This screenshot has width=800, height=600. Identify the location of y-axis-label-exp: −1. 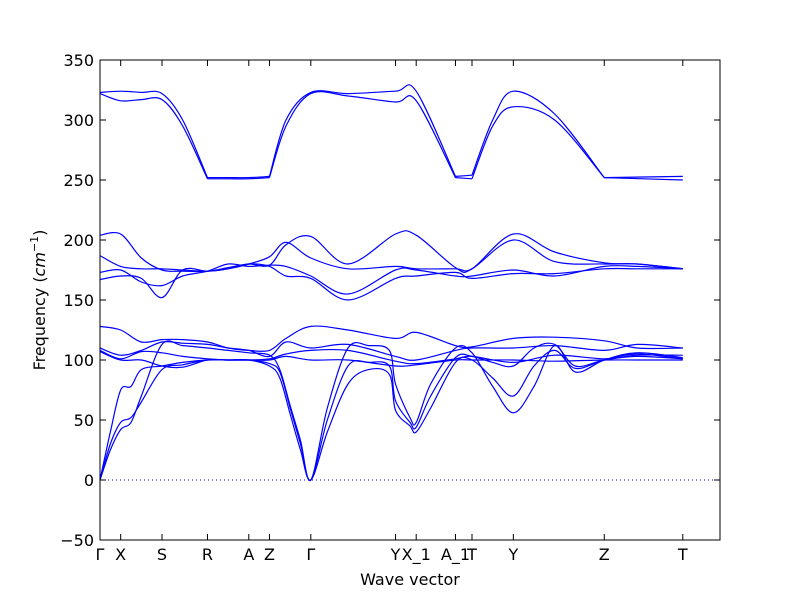
(34, 244).